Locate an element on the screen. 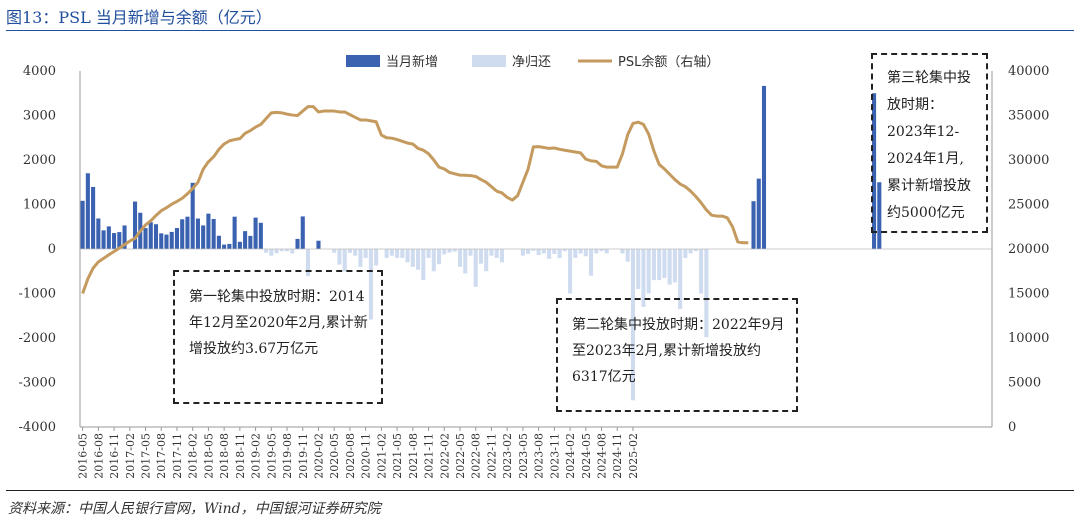 The width and height of the screenshot is (1080, 527). x-tick-label: 2022-02 is located at coordinates (444, 456).